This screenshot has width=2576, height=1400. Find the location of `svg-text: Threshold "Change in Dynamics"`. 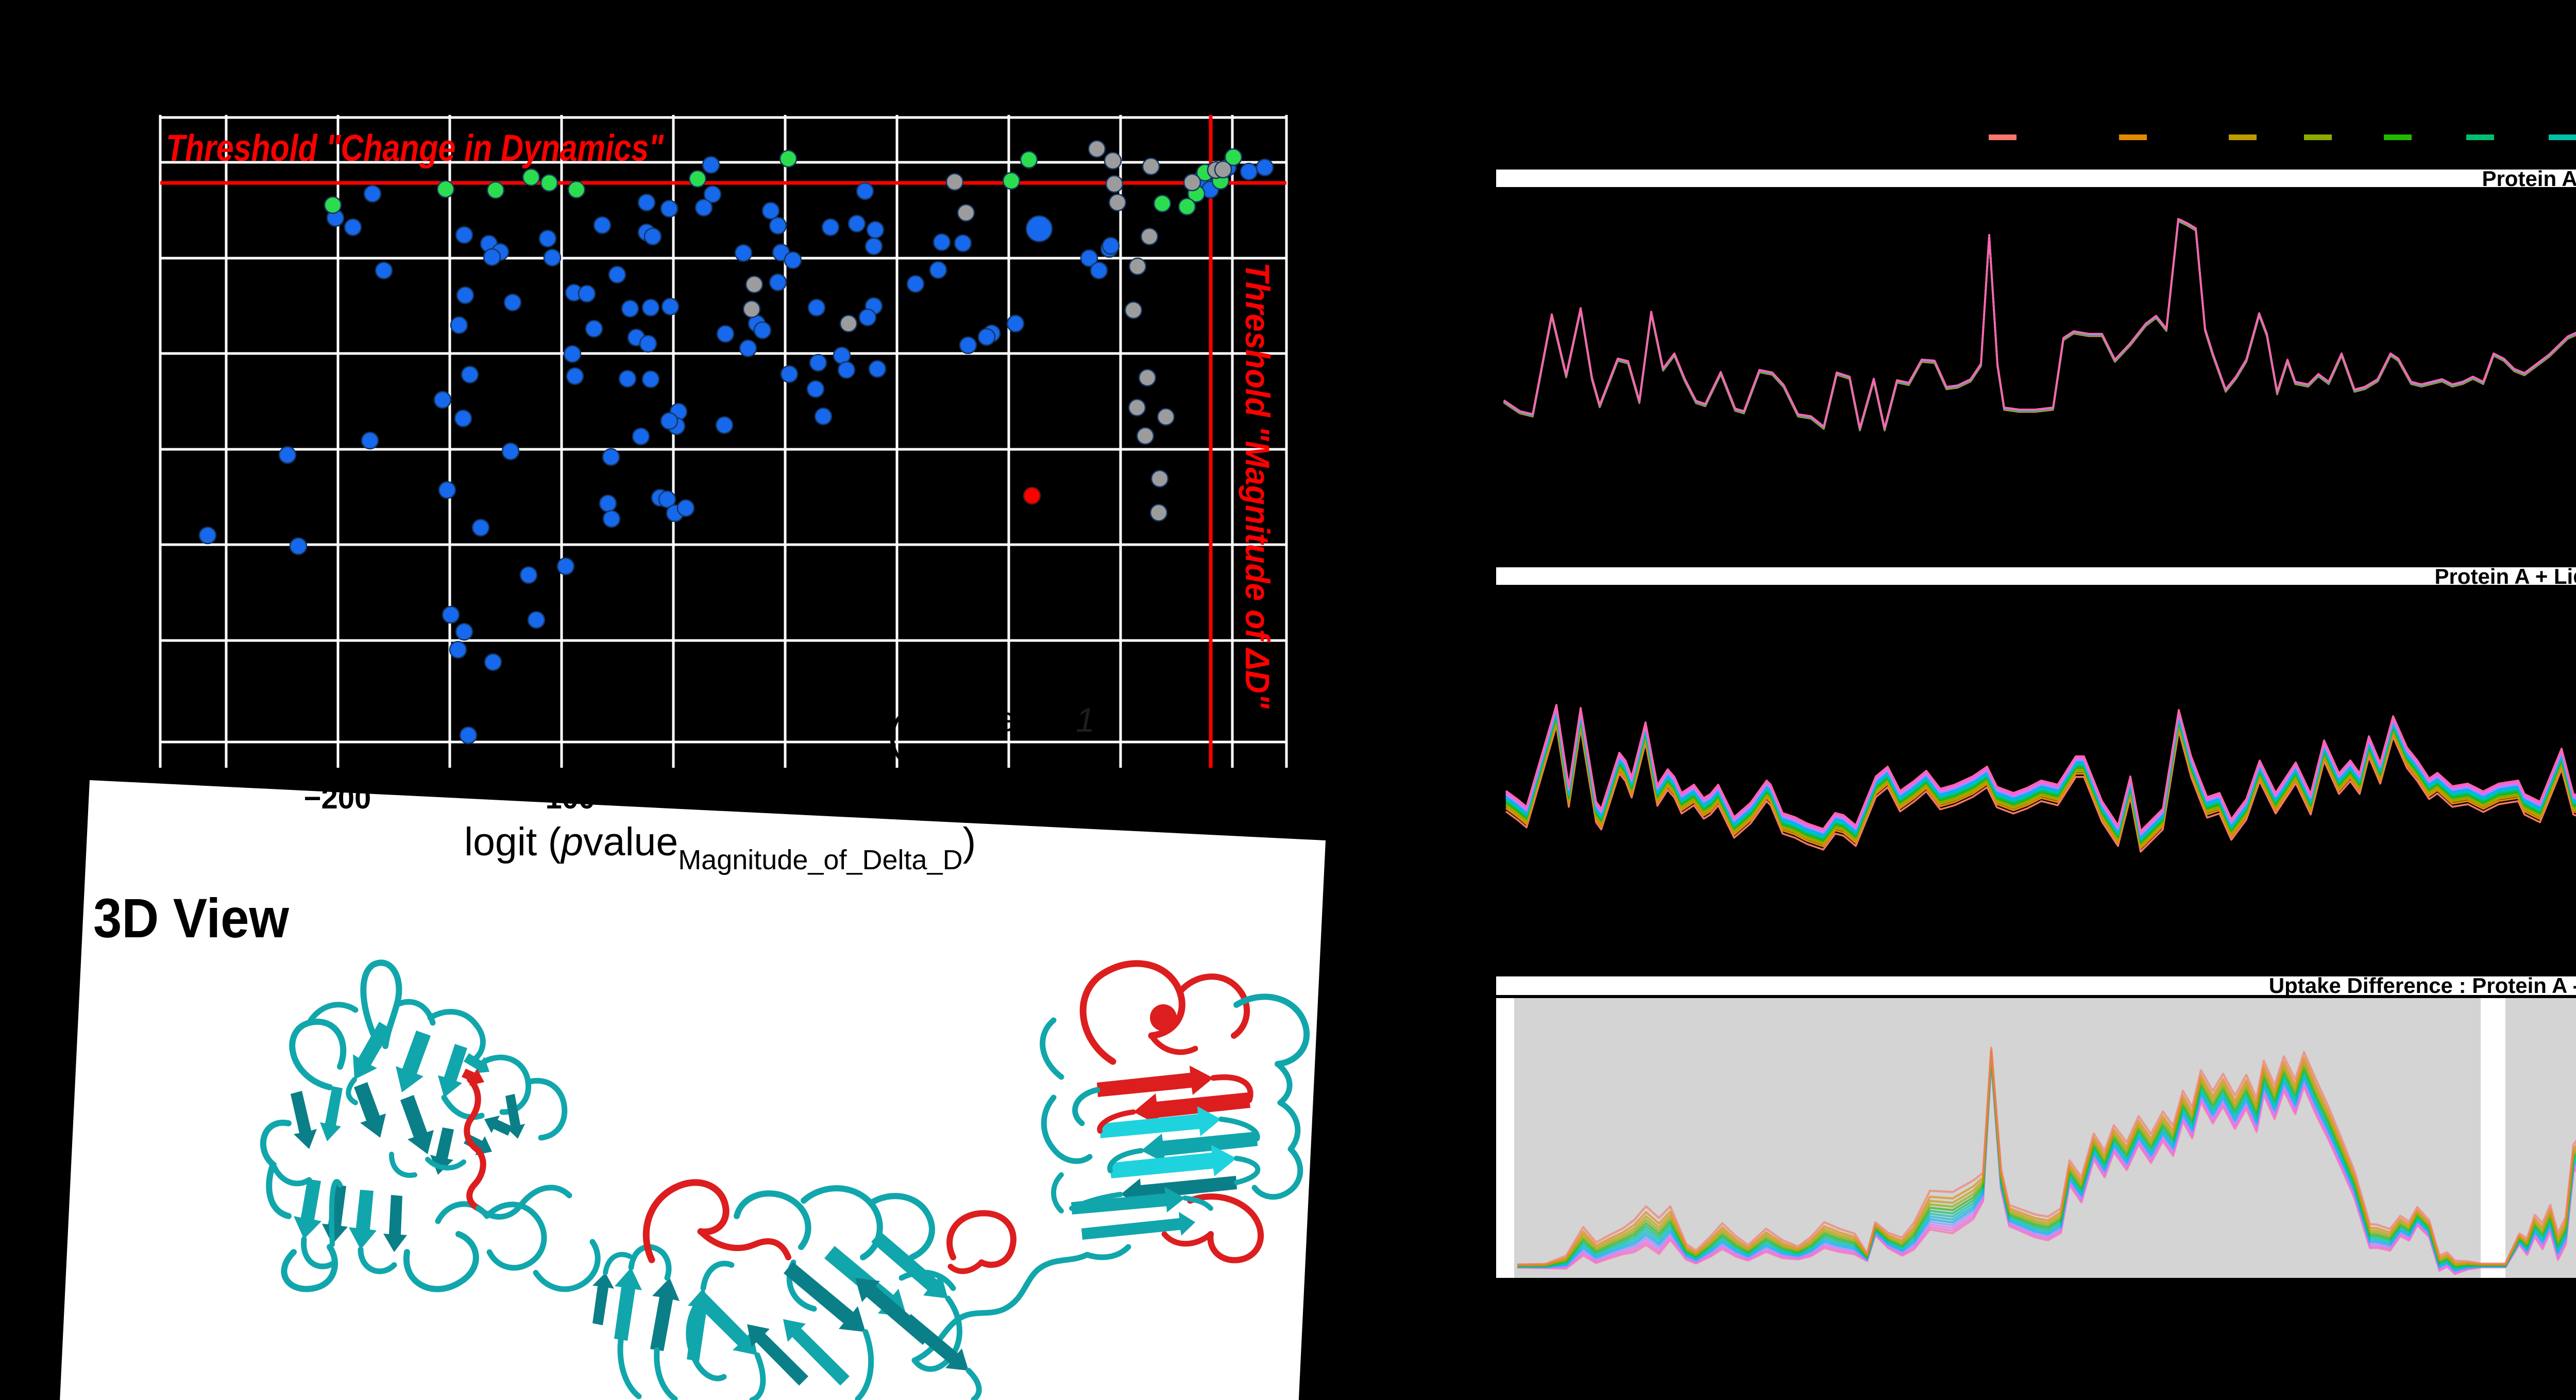

svg-text: Threshold "Change in Dynamics" is located at coordinates (415, 148).